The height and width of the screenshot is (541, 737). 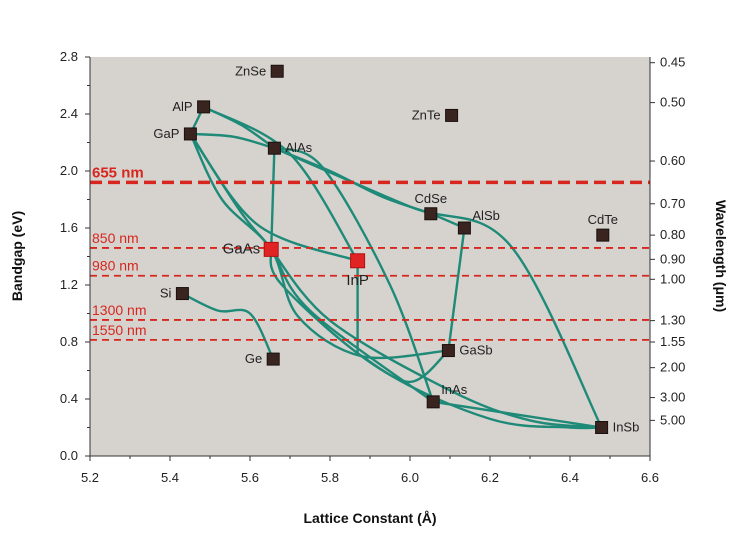 I want to click on y2-tick-label-6: 1.00, so click(x=672, y=278).